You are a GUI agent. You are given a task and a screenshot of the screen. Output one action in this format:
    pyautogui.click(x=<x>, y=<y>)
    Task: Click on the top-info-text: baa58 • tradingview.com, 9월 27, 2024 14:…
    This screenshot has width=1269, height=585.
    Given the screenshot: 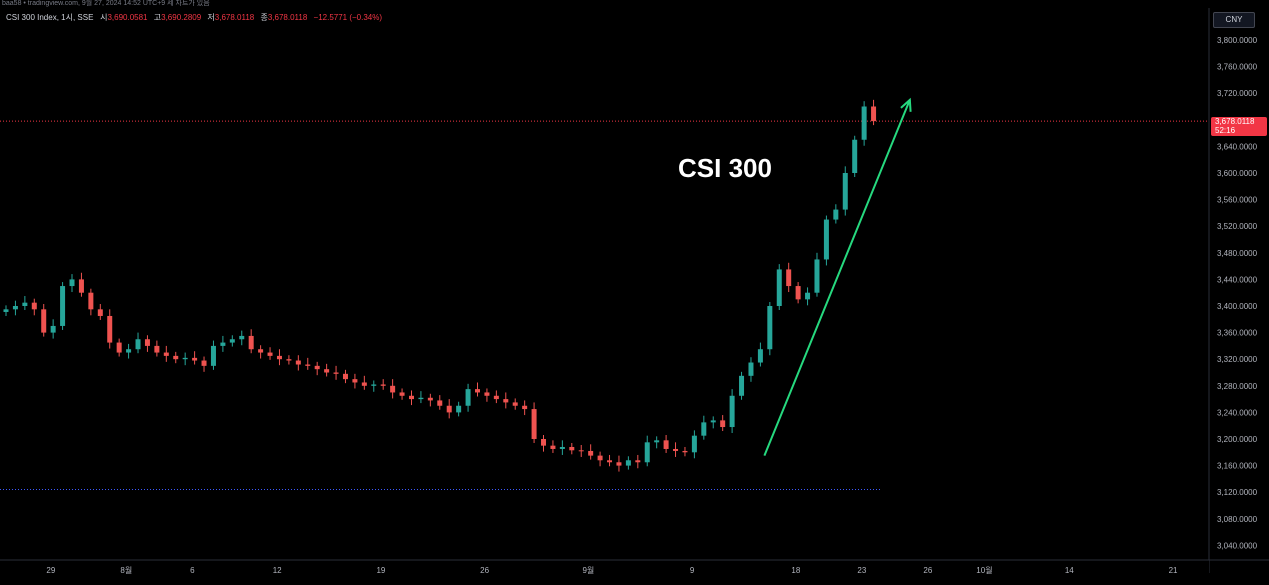 What is the action you would take?
    pyautogui.click(x=106, y=3)
    